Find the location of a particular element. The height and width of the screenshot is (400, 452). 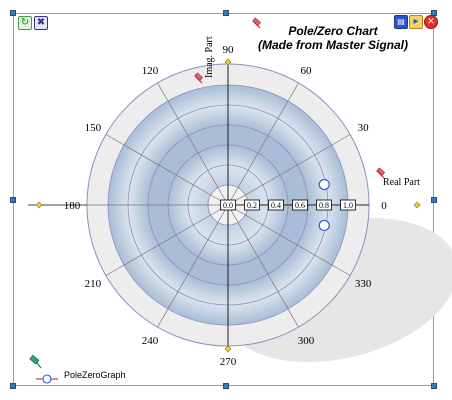

angle-tick-120: 120 is located at coordinates (150, 71).